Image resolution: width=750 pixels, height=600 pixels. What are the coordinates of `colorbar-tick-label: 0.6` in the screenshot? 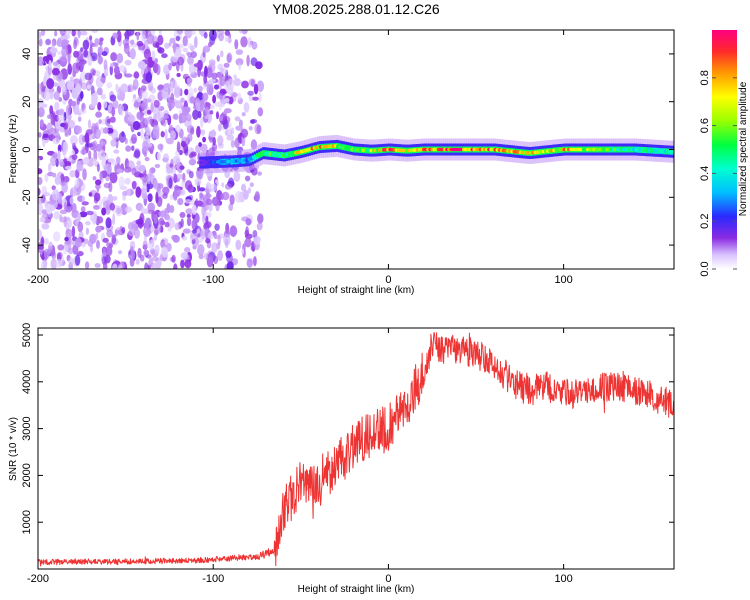 It's located at (705, 125).